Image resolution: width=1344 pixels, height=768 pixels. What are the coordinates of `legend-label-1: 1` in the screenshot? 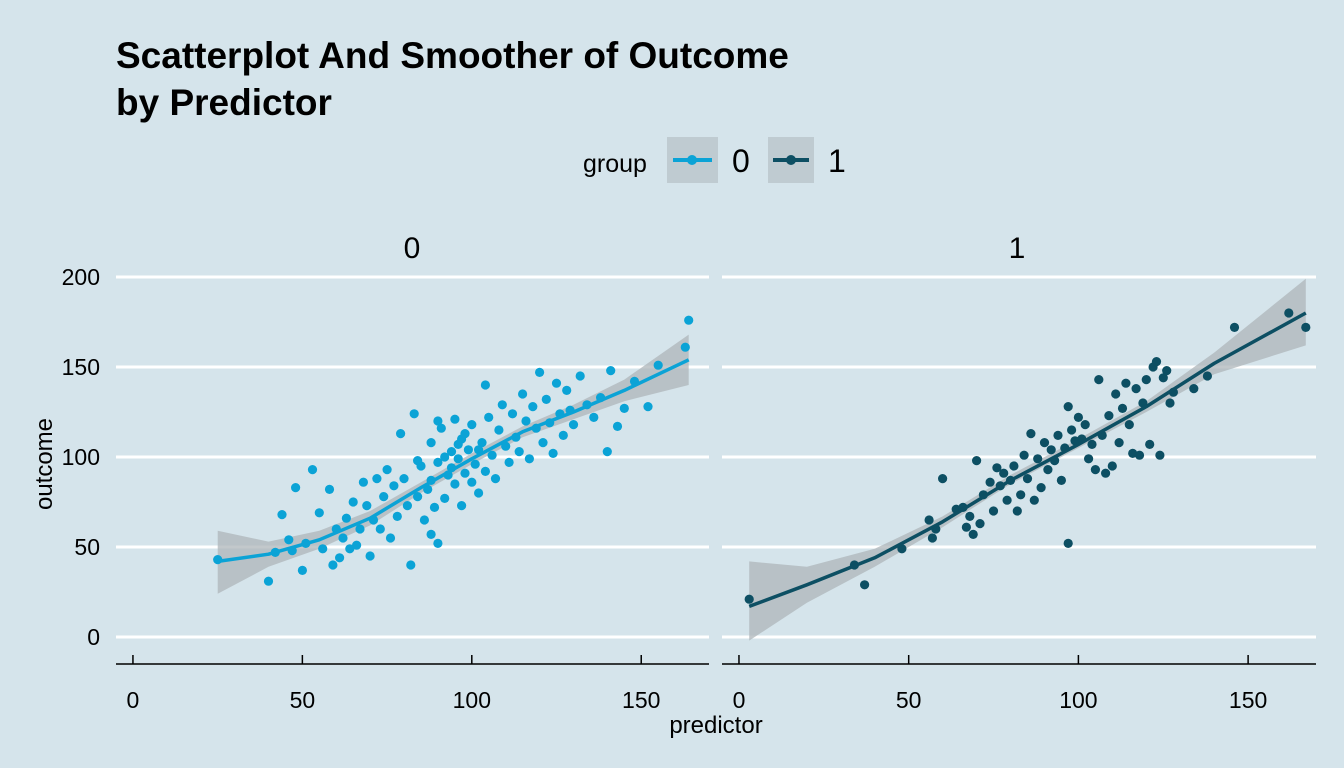 It's located at (837, 161).